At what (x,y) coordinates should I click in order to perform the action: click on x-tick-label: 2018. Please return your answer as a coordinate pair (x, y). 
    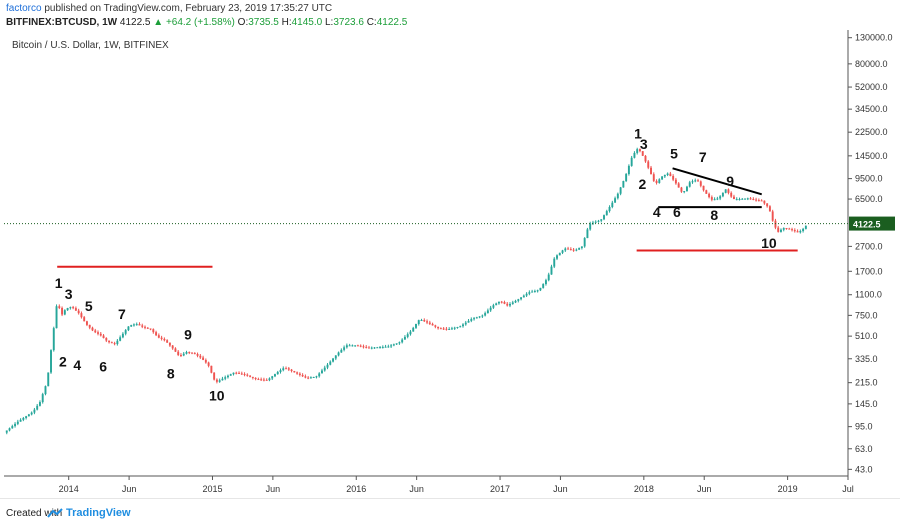
    Looking at the image, I should click on (644, 489).